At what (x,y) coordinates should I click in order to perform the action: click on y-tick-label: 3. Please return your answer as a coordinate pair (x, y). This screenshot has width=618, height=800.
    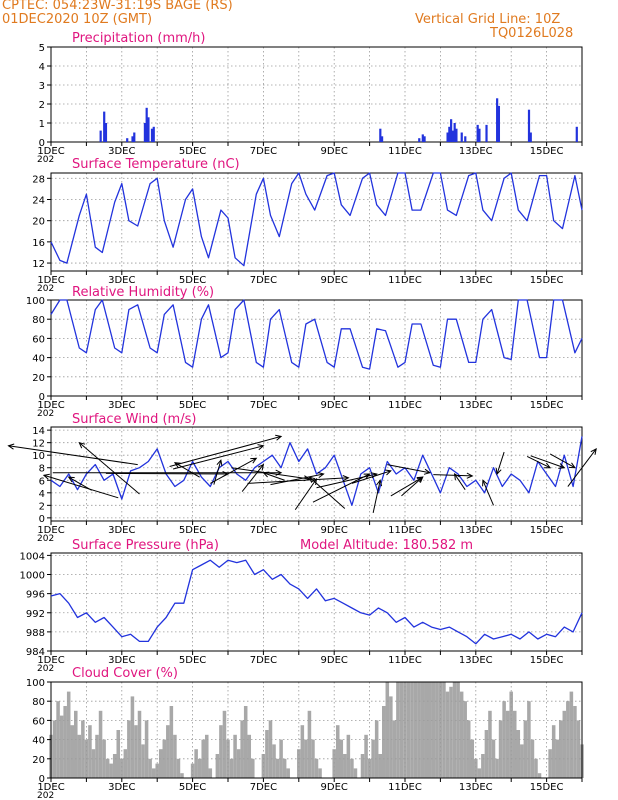
    Looking at the image, I should click on (42, 86).